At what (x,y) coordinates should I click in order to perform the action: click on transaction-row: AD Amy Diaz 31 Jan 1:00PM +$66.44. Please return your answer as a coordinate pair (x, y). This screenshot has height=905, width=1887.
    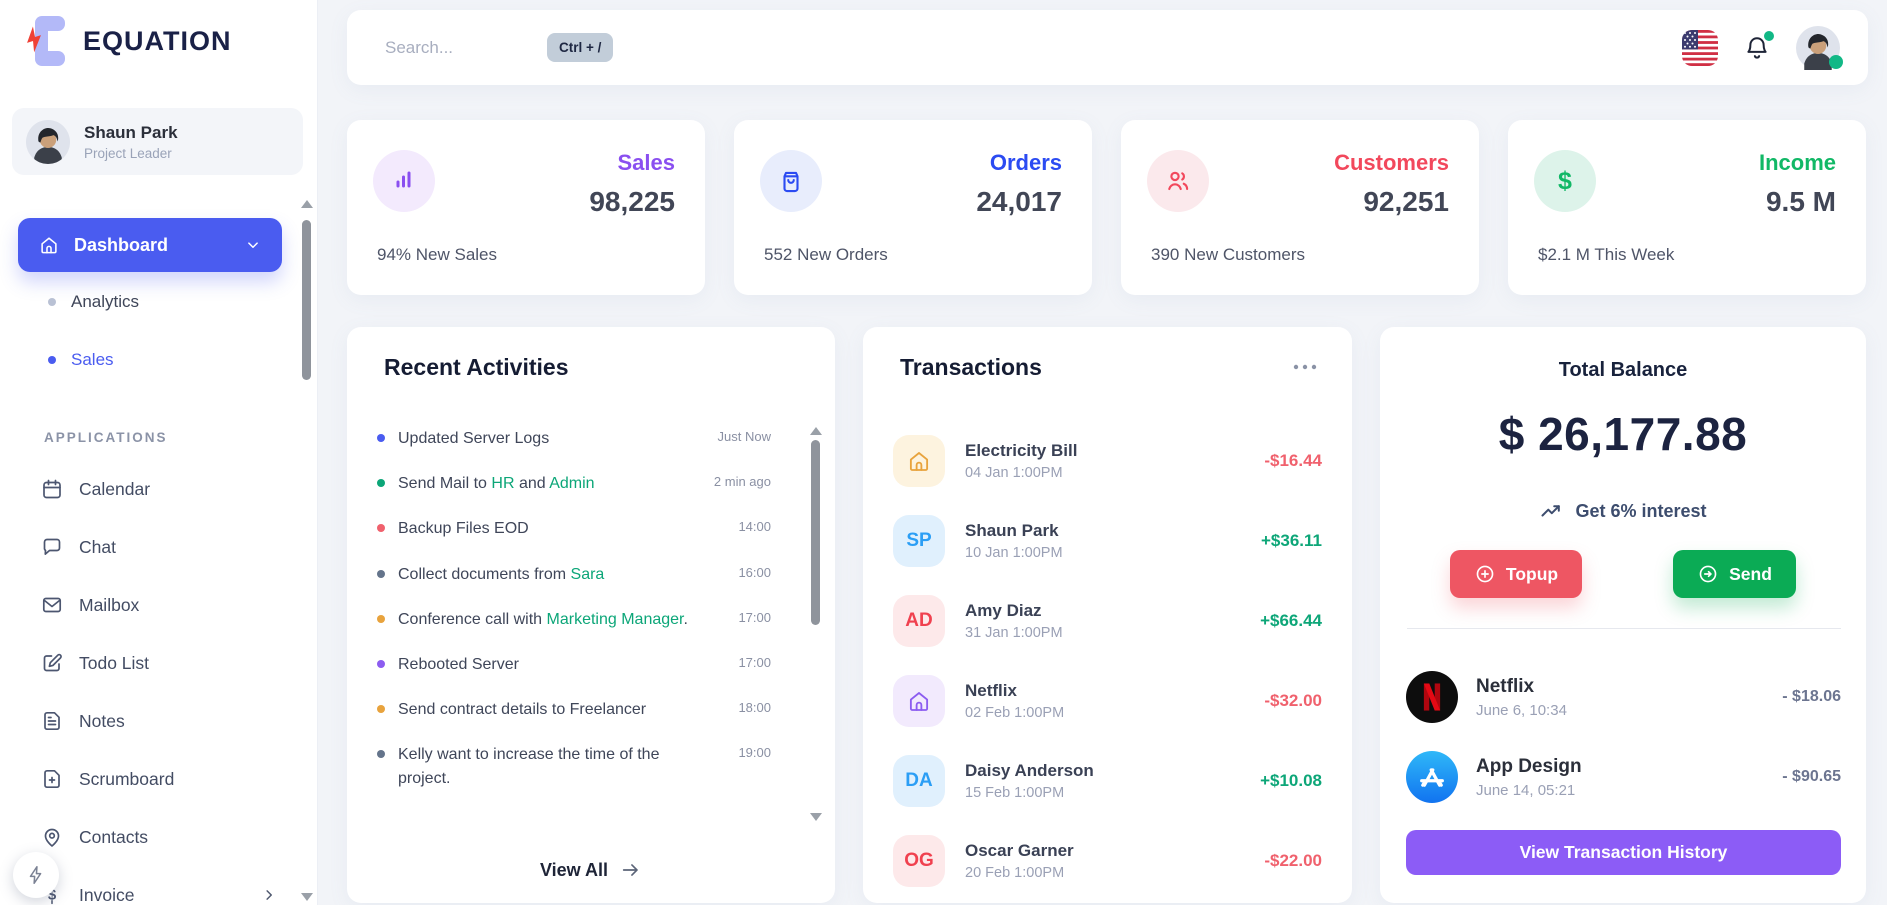
    Looking at the image, I should click on (1107, 621).